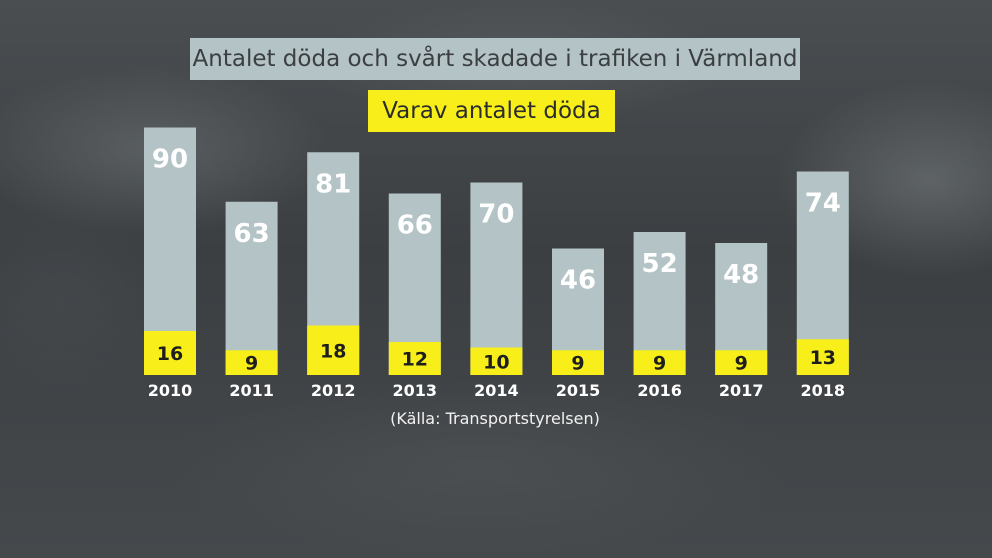 This screenshot has width=992, height=558. Describe the element at coordinates (491, 111) in the screenshot. I see `legend-deaths-label: Varav antalet döda` at that location.